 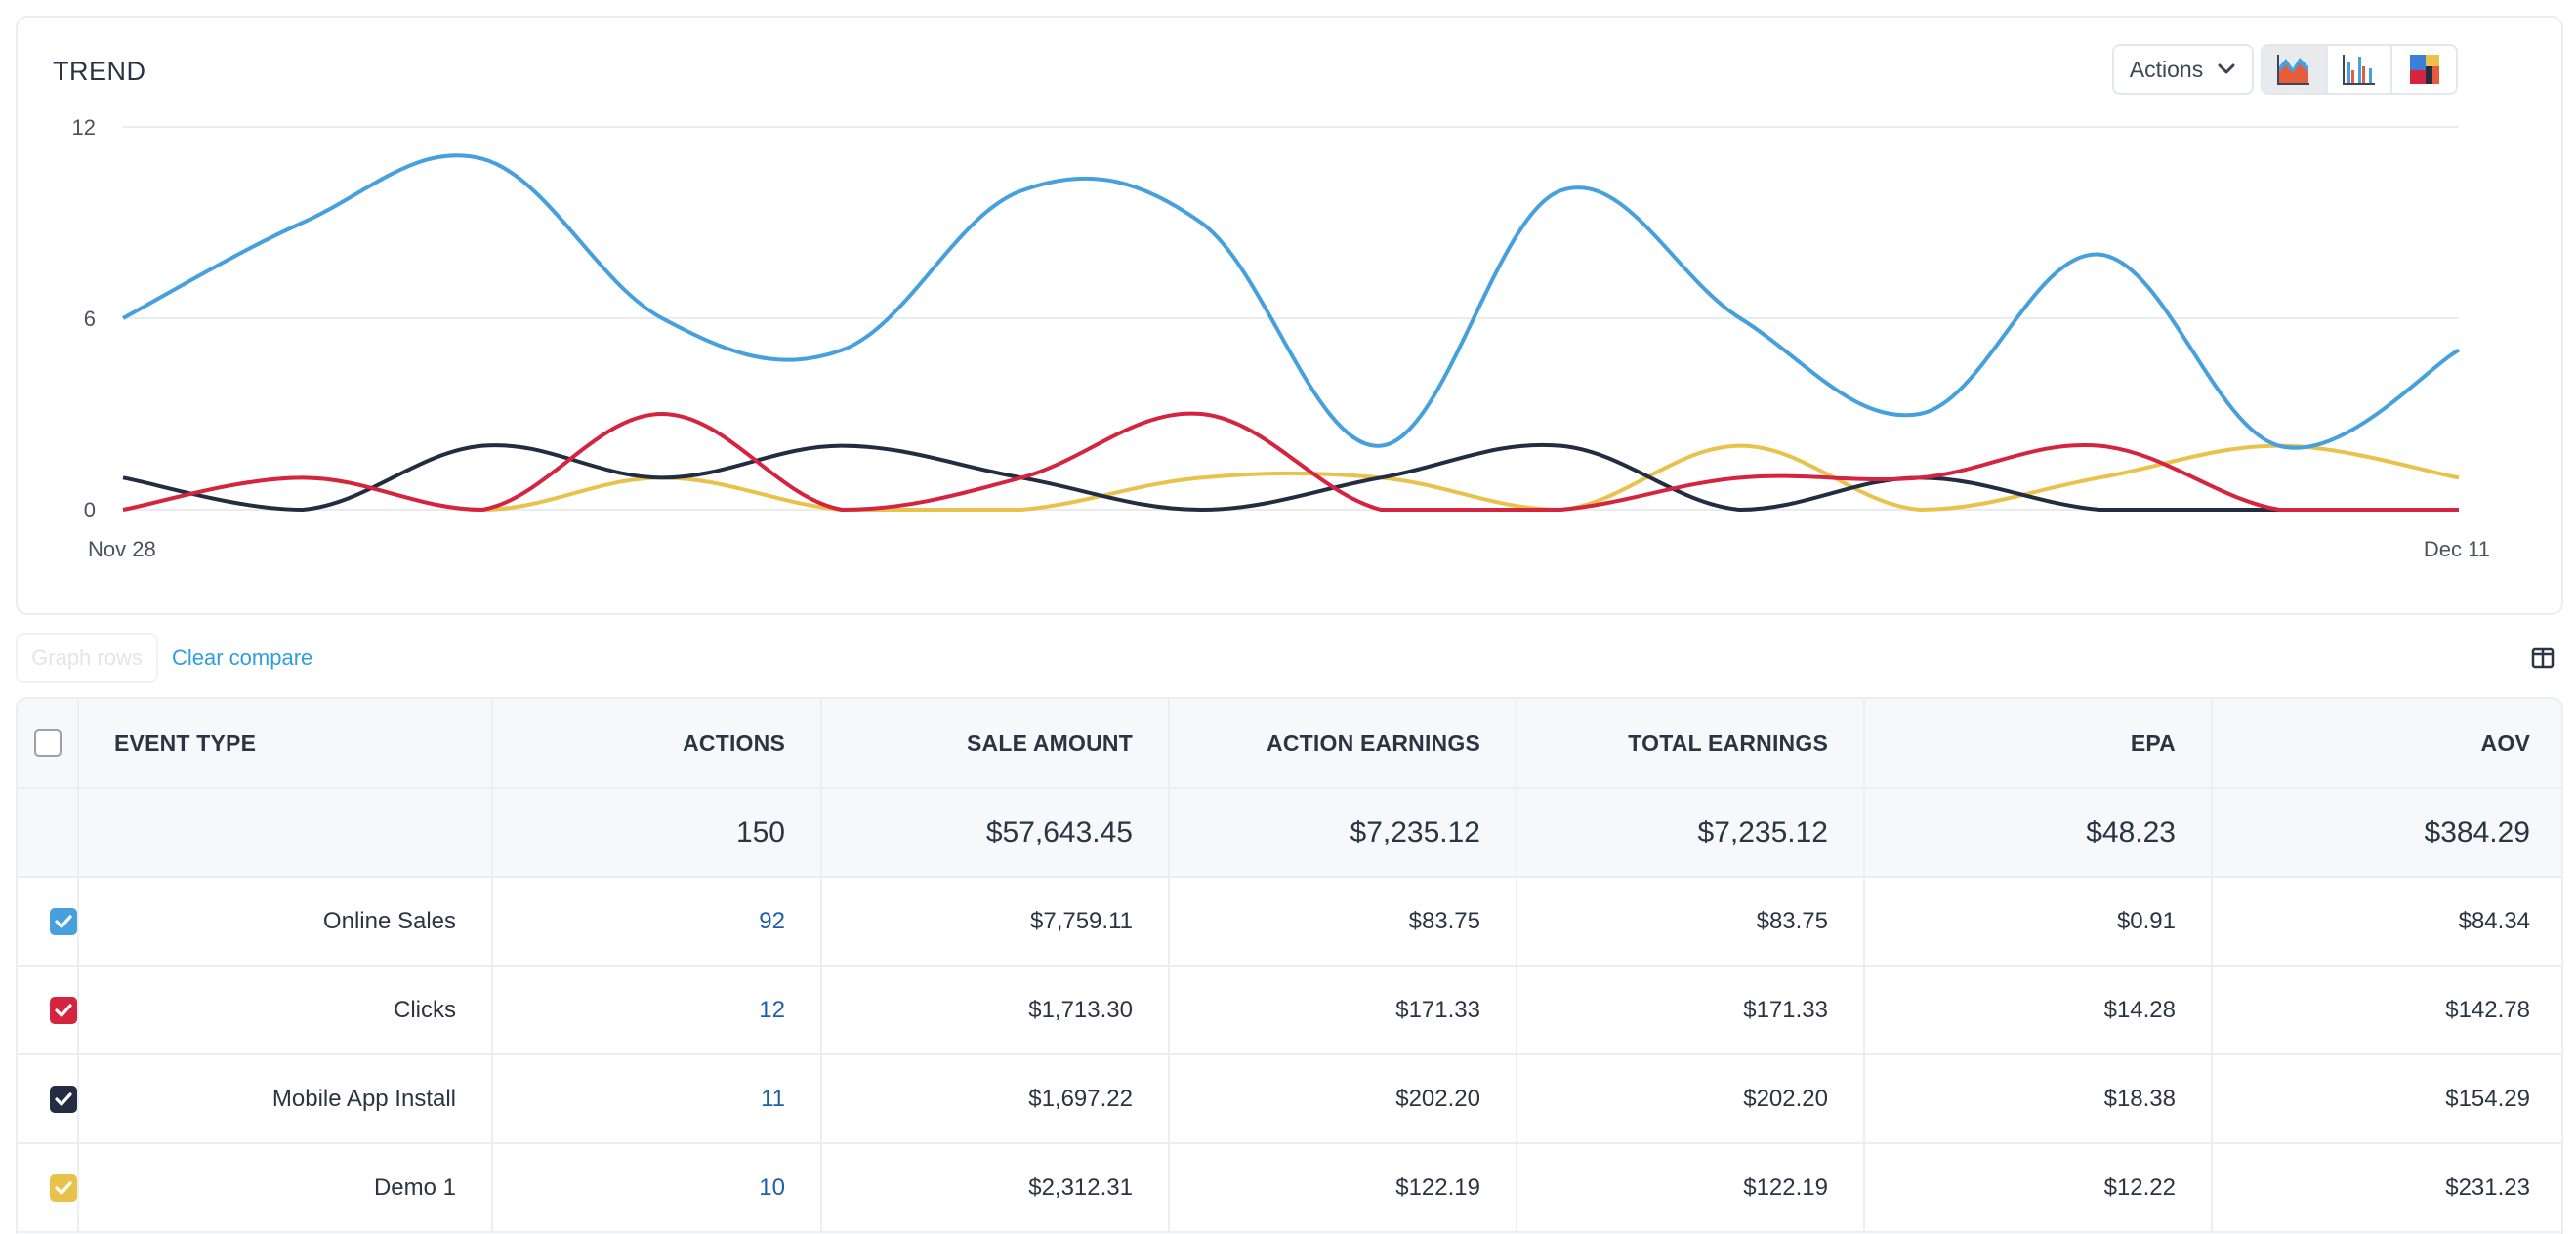 I want to click on event-type-cell: Mobile App Install, so click(x=285, y=1099).